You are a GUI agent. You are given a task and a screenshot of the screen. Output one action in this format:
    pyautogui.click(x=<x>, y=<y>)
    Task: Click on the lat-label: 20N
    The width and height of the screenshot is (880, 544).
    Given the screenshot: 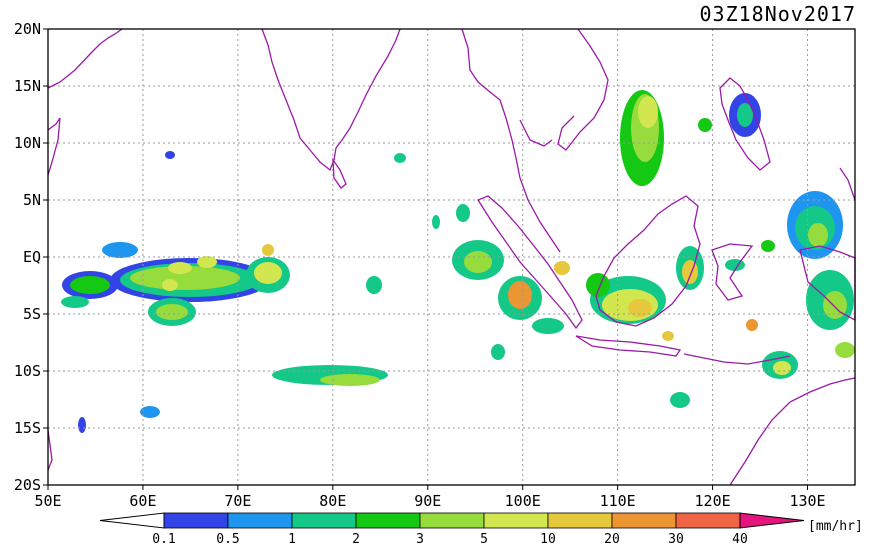 What is the action you would take?
    pyautogui.click(x=27, y=29)
    